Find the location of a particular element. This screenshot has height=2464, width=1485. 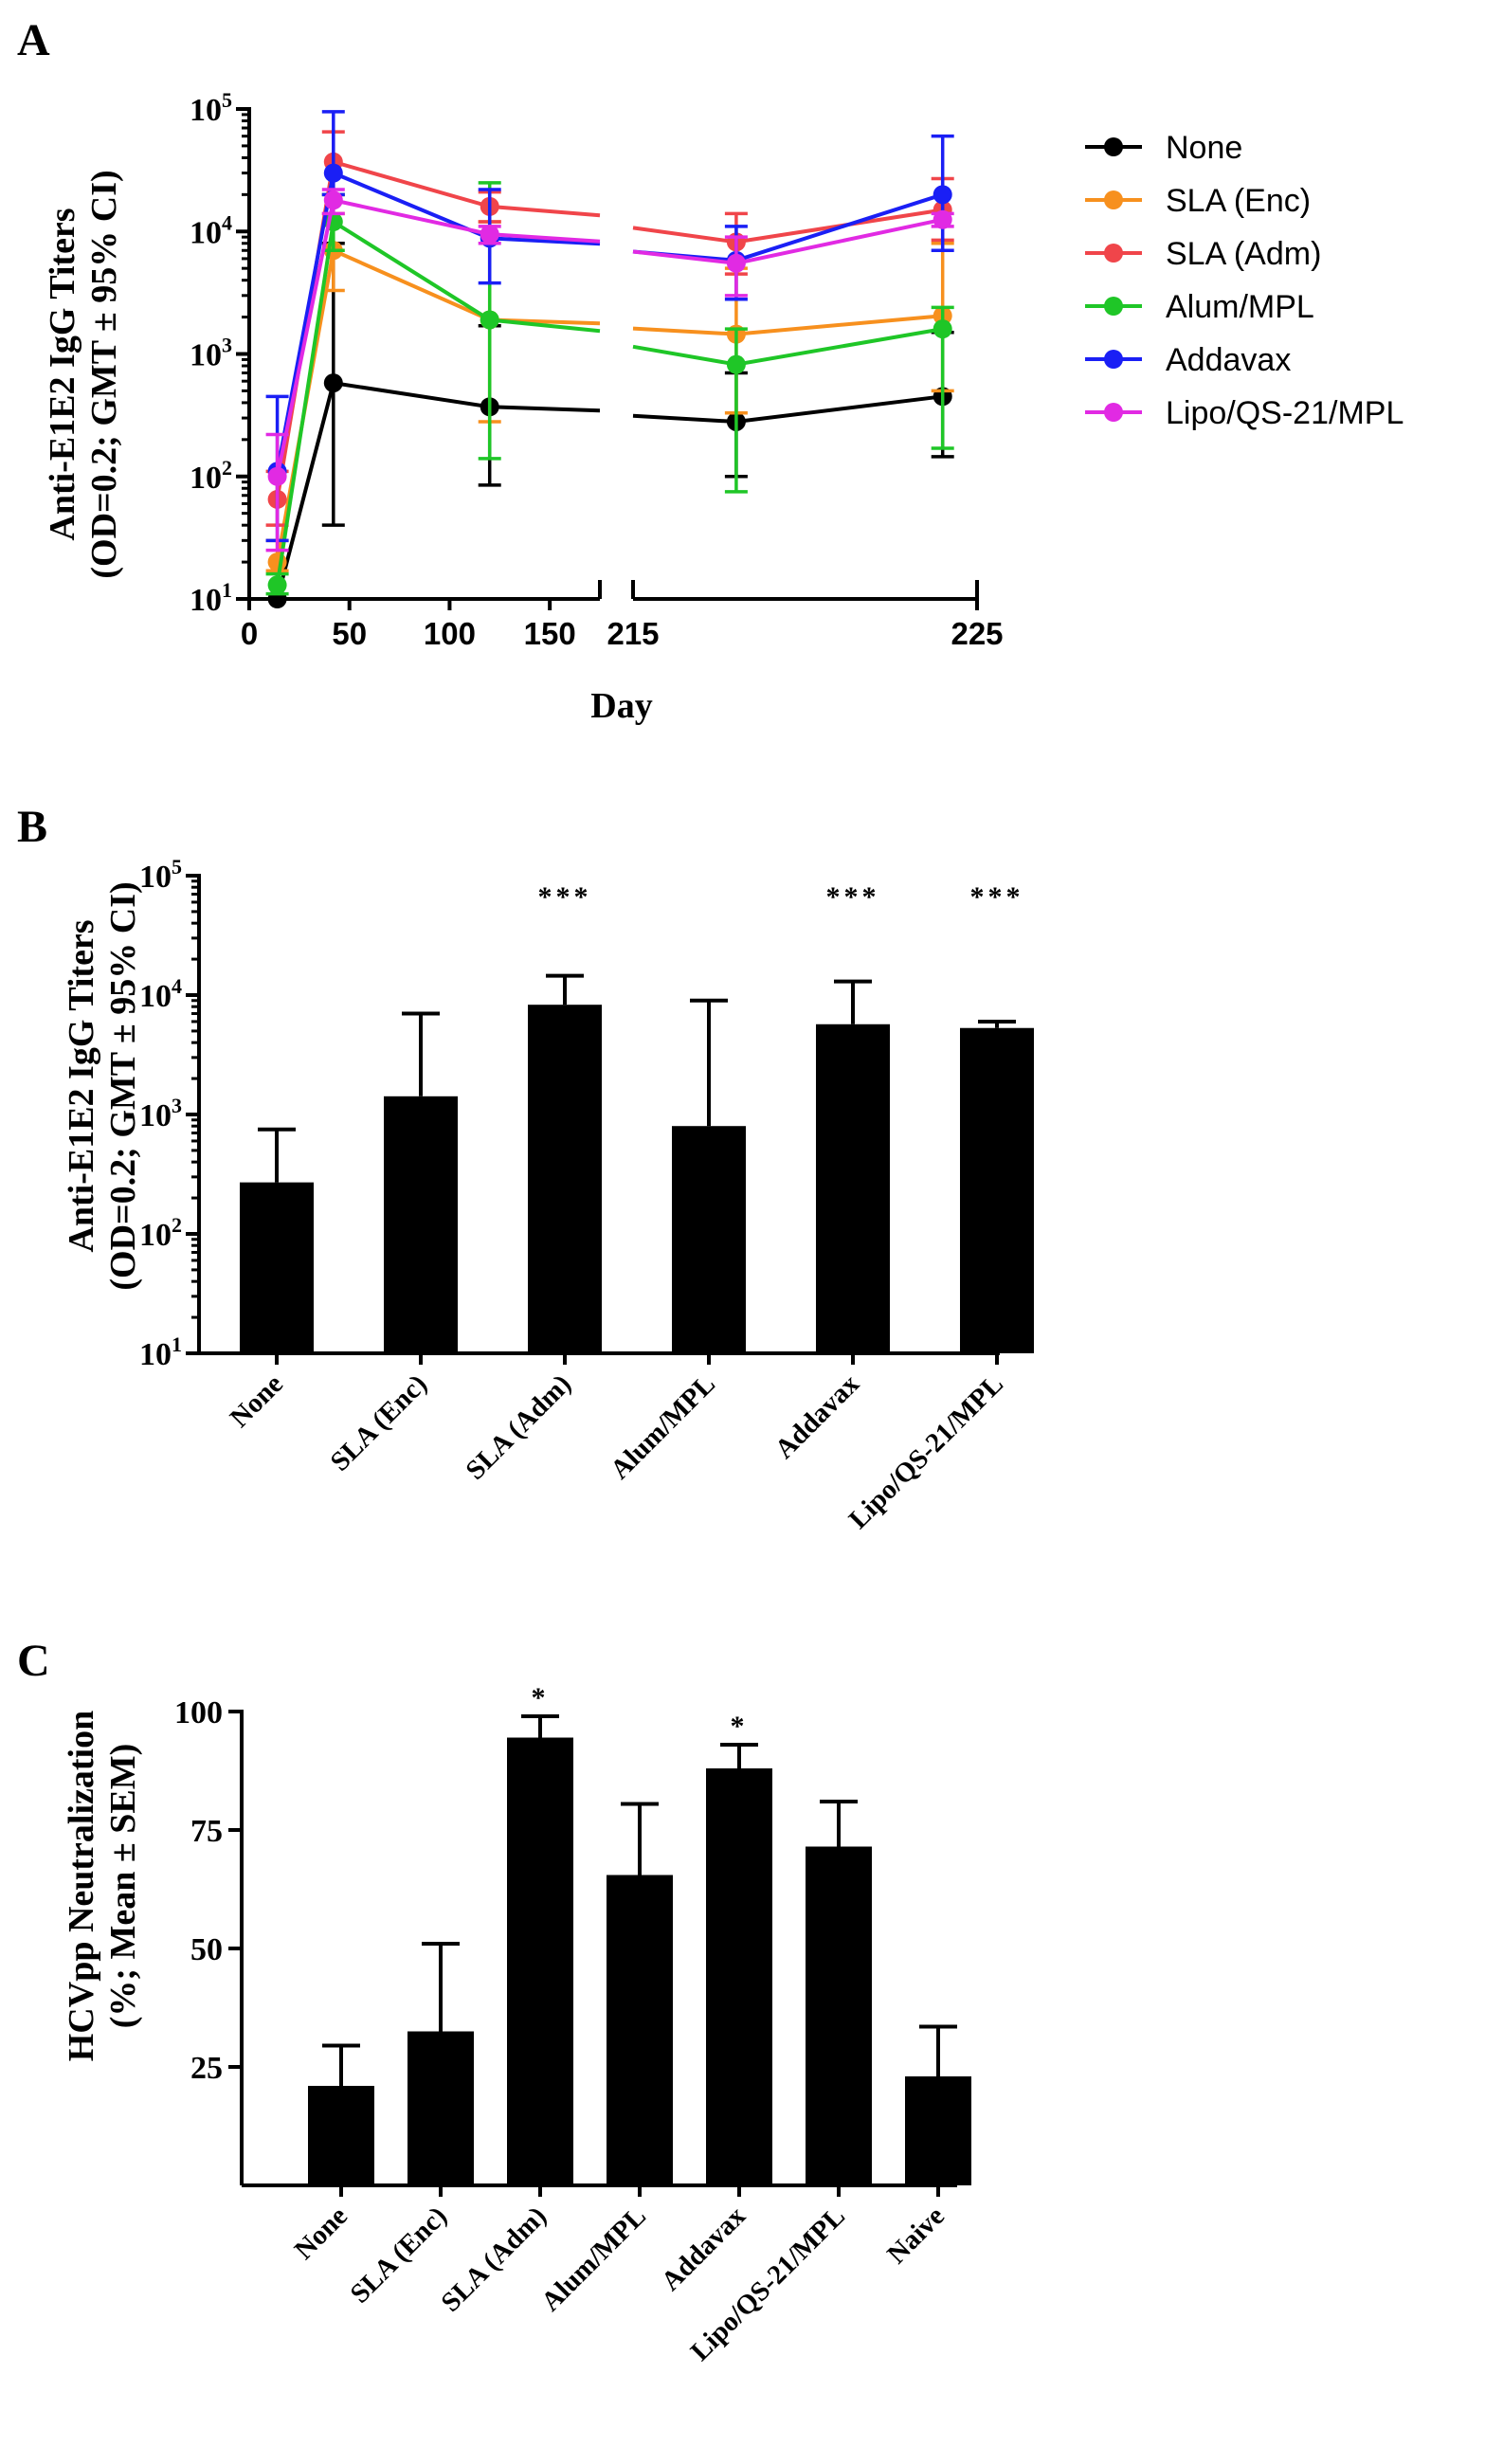

panel-letter-c: C is located at coordinates (33, 1661).